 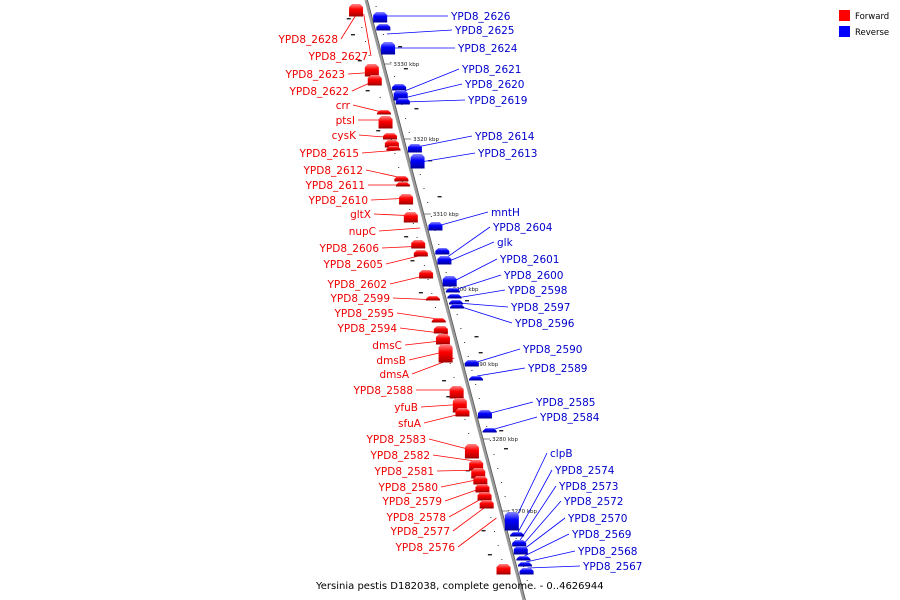 What do you see at coordinates (315, 75) in the screenshot?
I see `gene-label-forward: YPD8_2623` at bounding box center [315, 75].